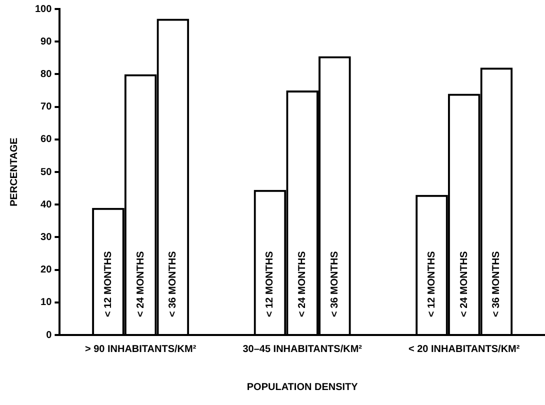 Image resolution: width=545 pixels, height=405 pixels. Describe the element at coordinates (302, 387) in the screenshot. I see `x-axis-title: POPULATION DENSITY` at that location.